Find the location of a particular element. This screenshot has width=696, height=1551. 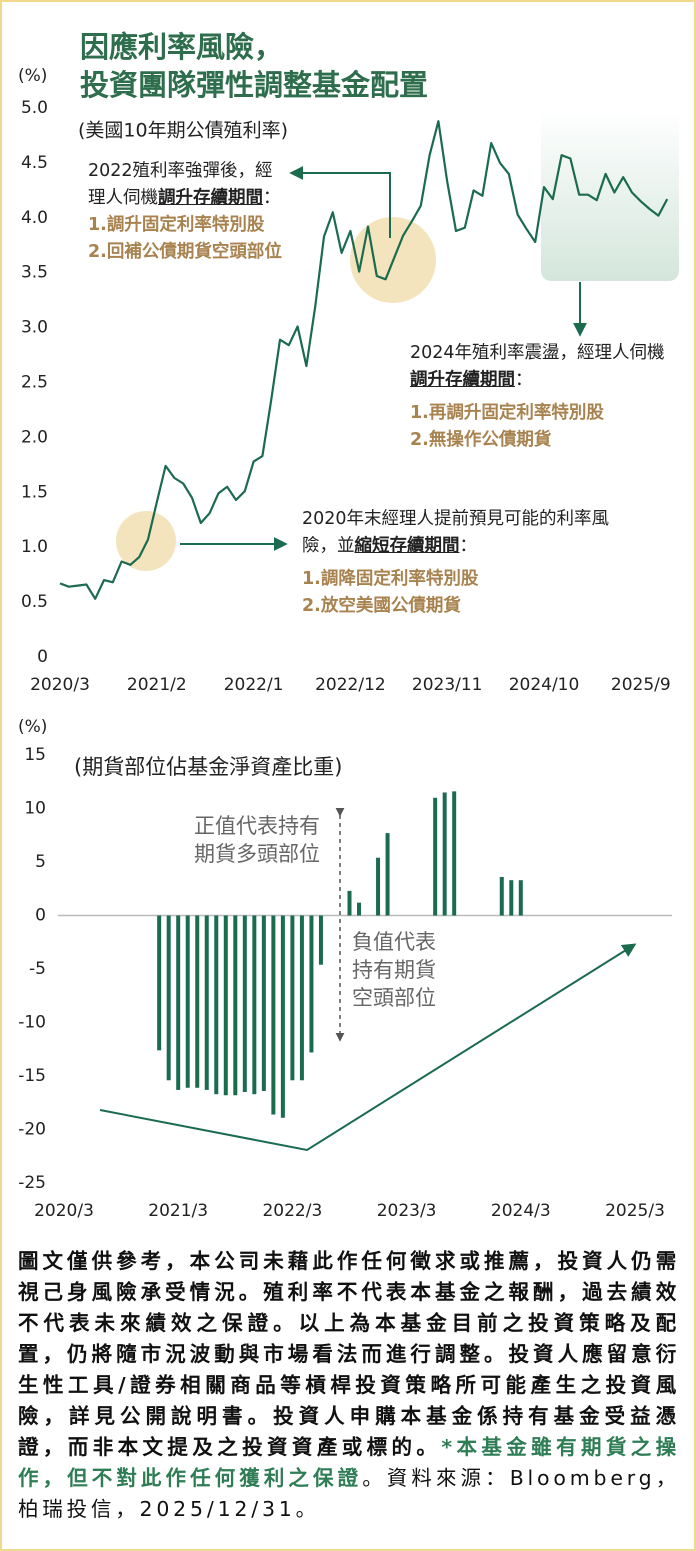

chart-subtitle: (美國10年期公債殖利率) is located at coordinates (183, 131).